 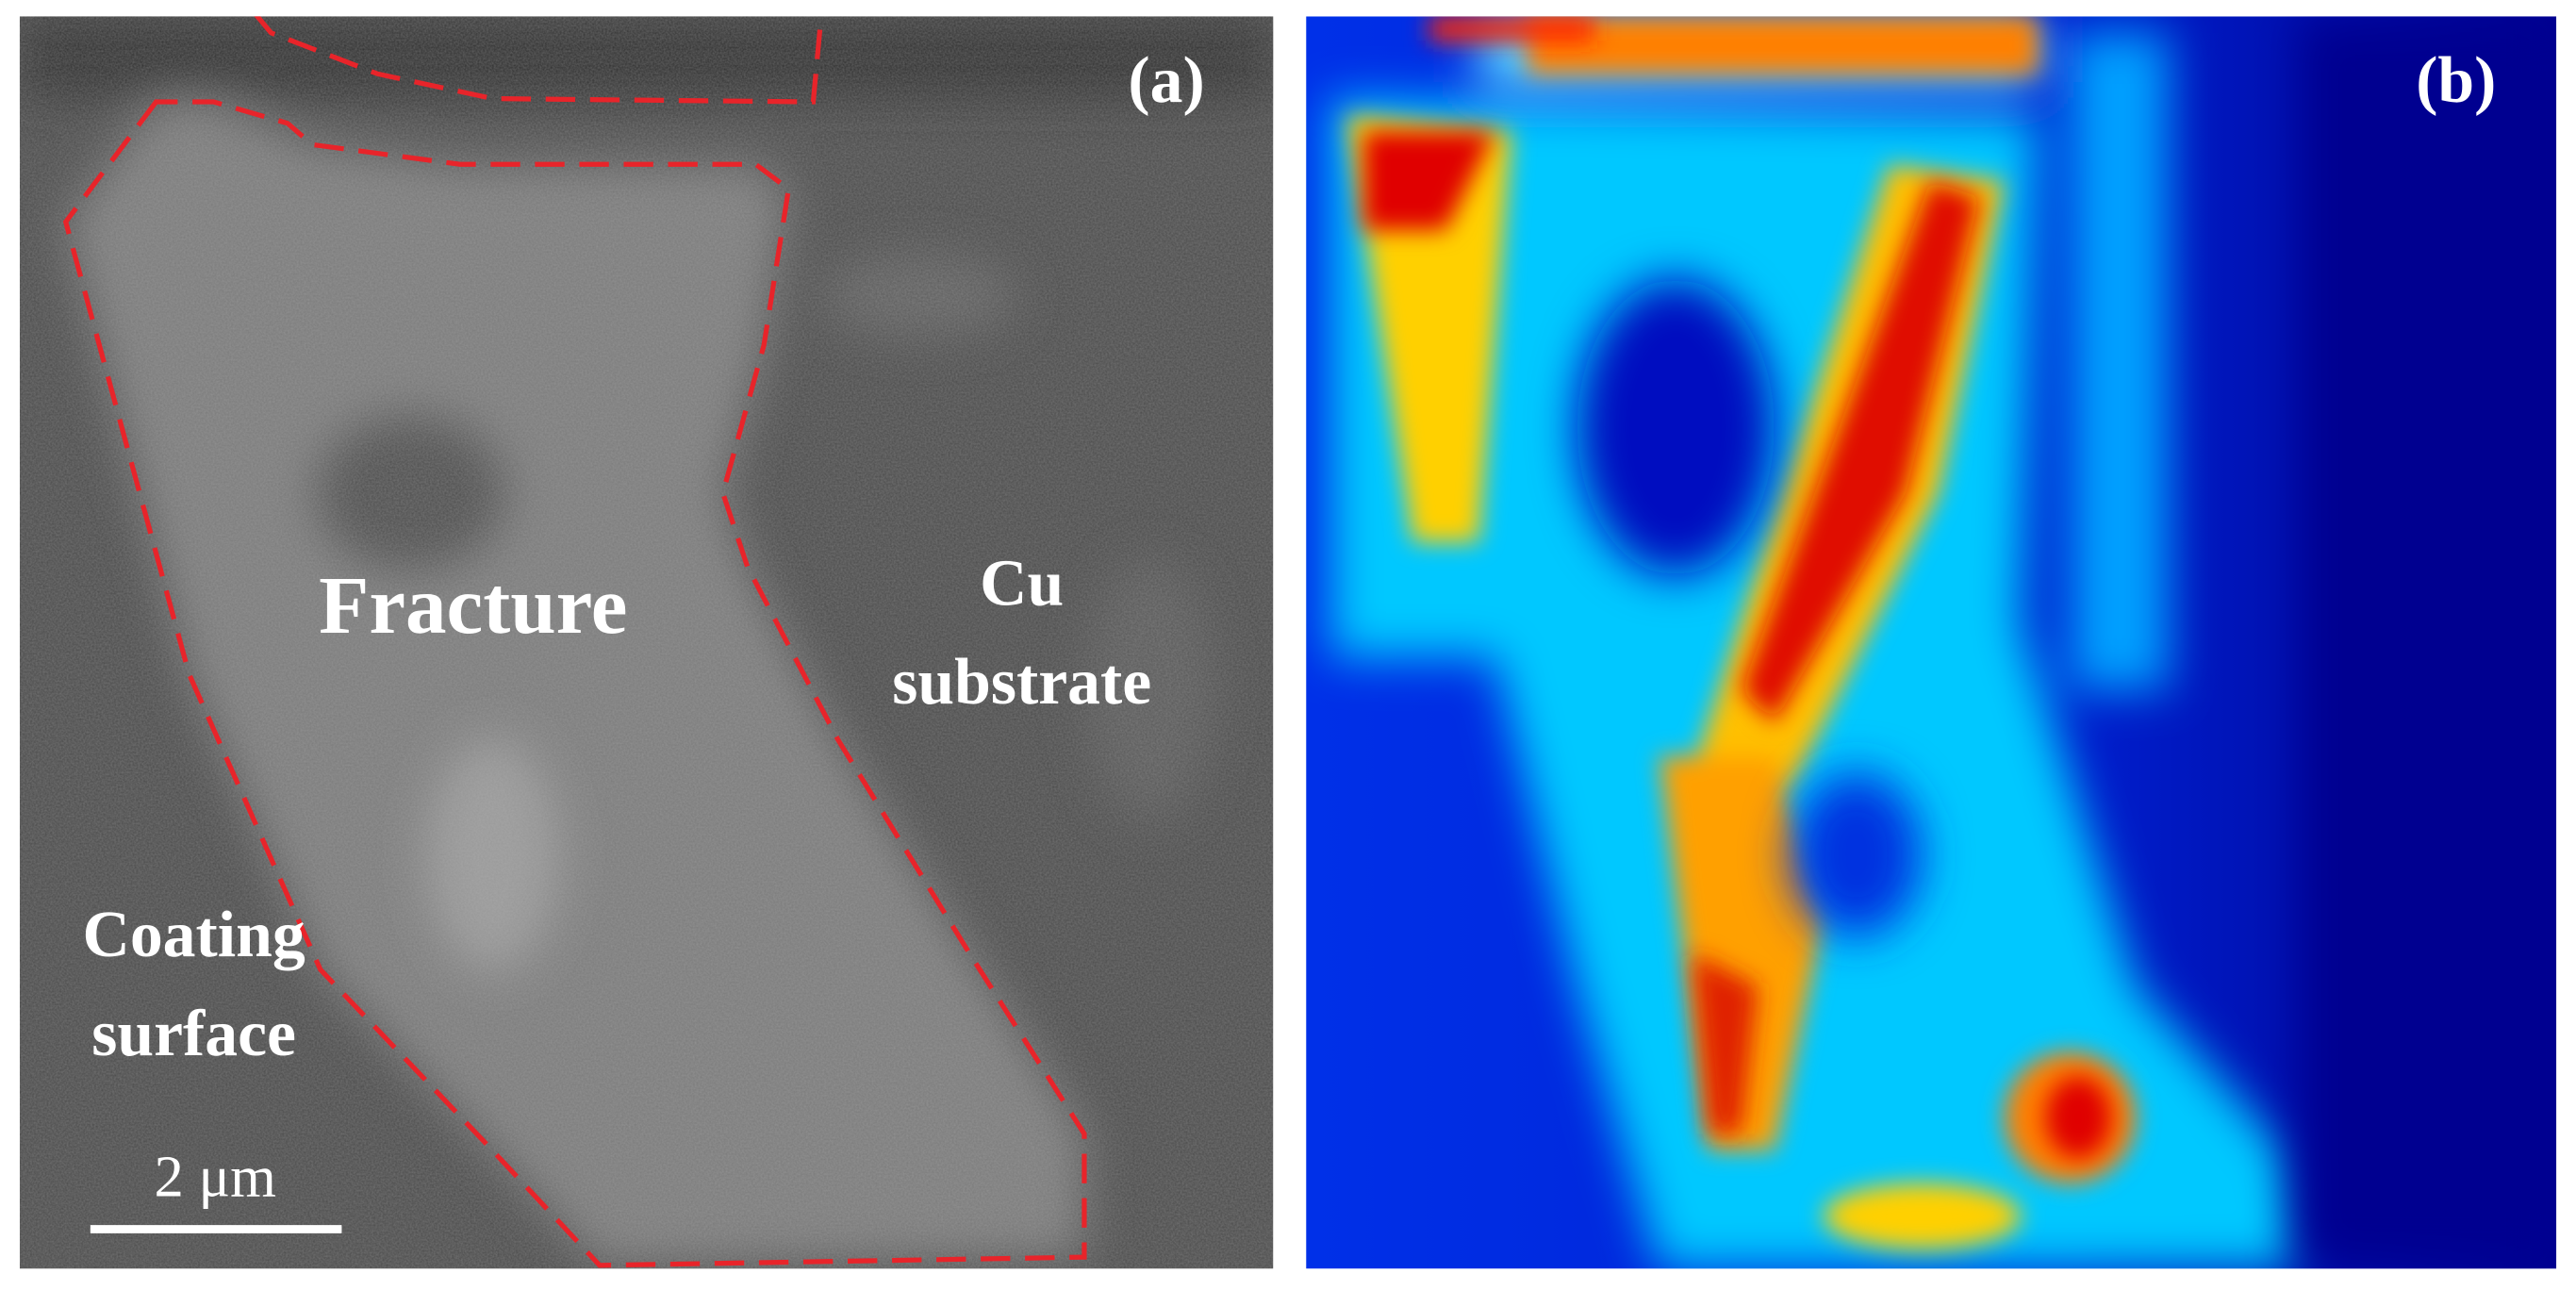 I want to click on annotation: Coating, so click(x=194, y=935).